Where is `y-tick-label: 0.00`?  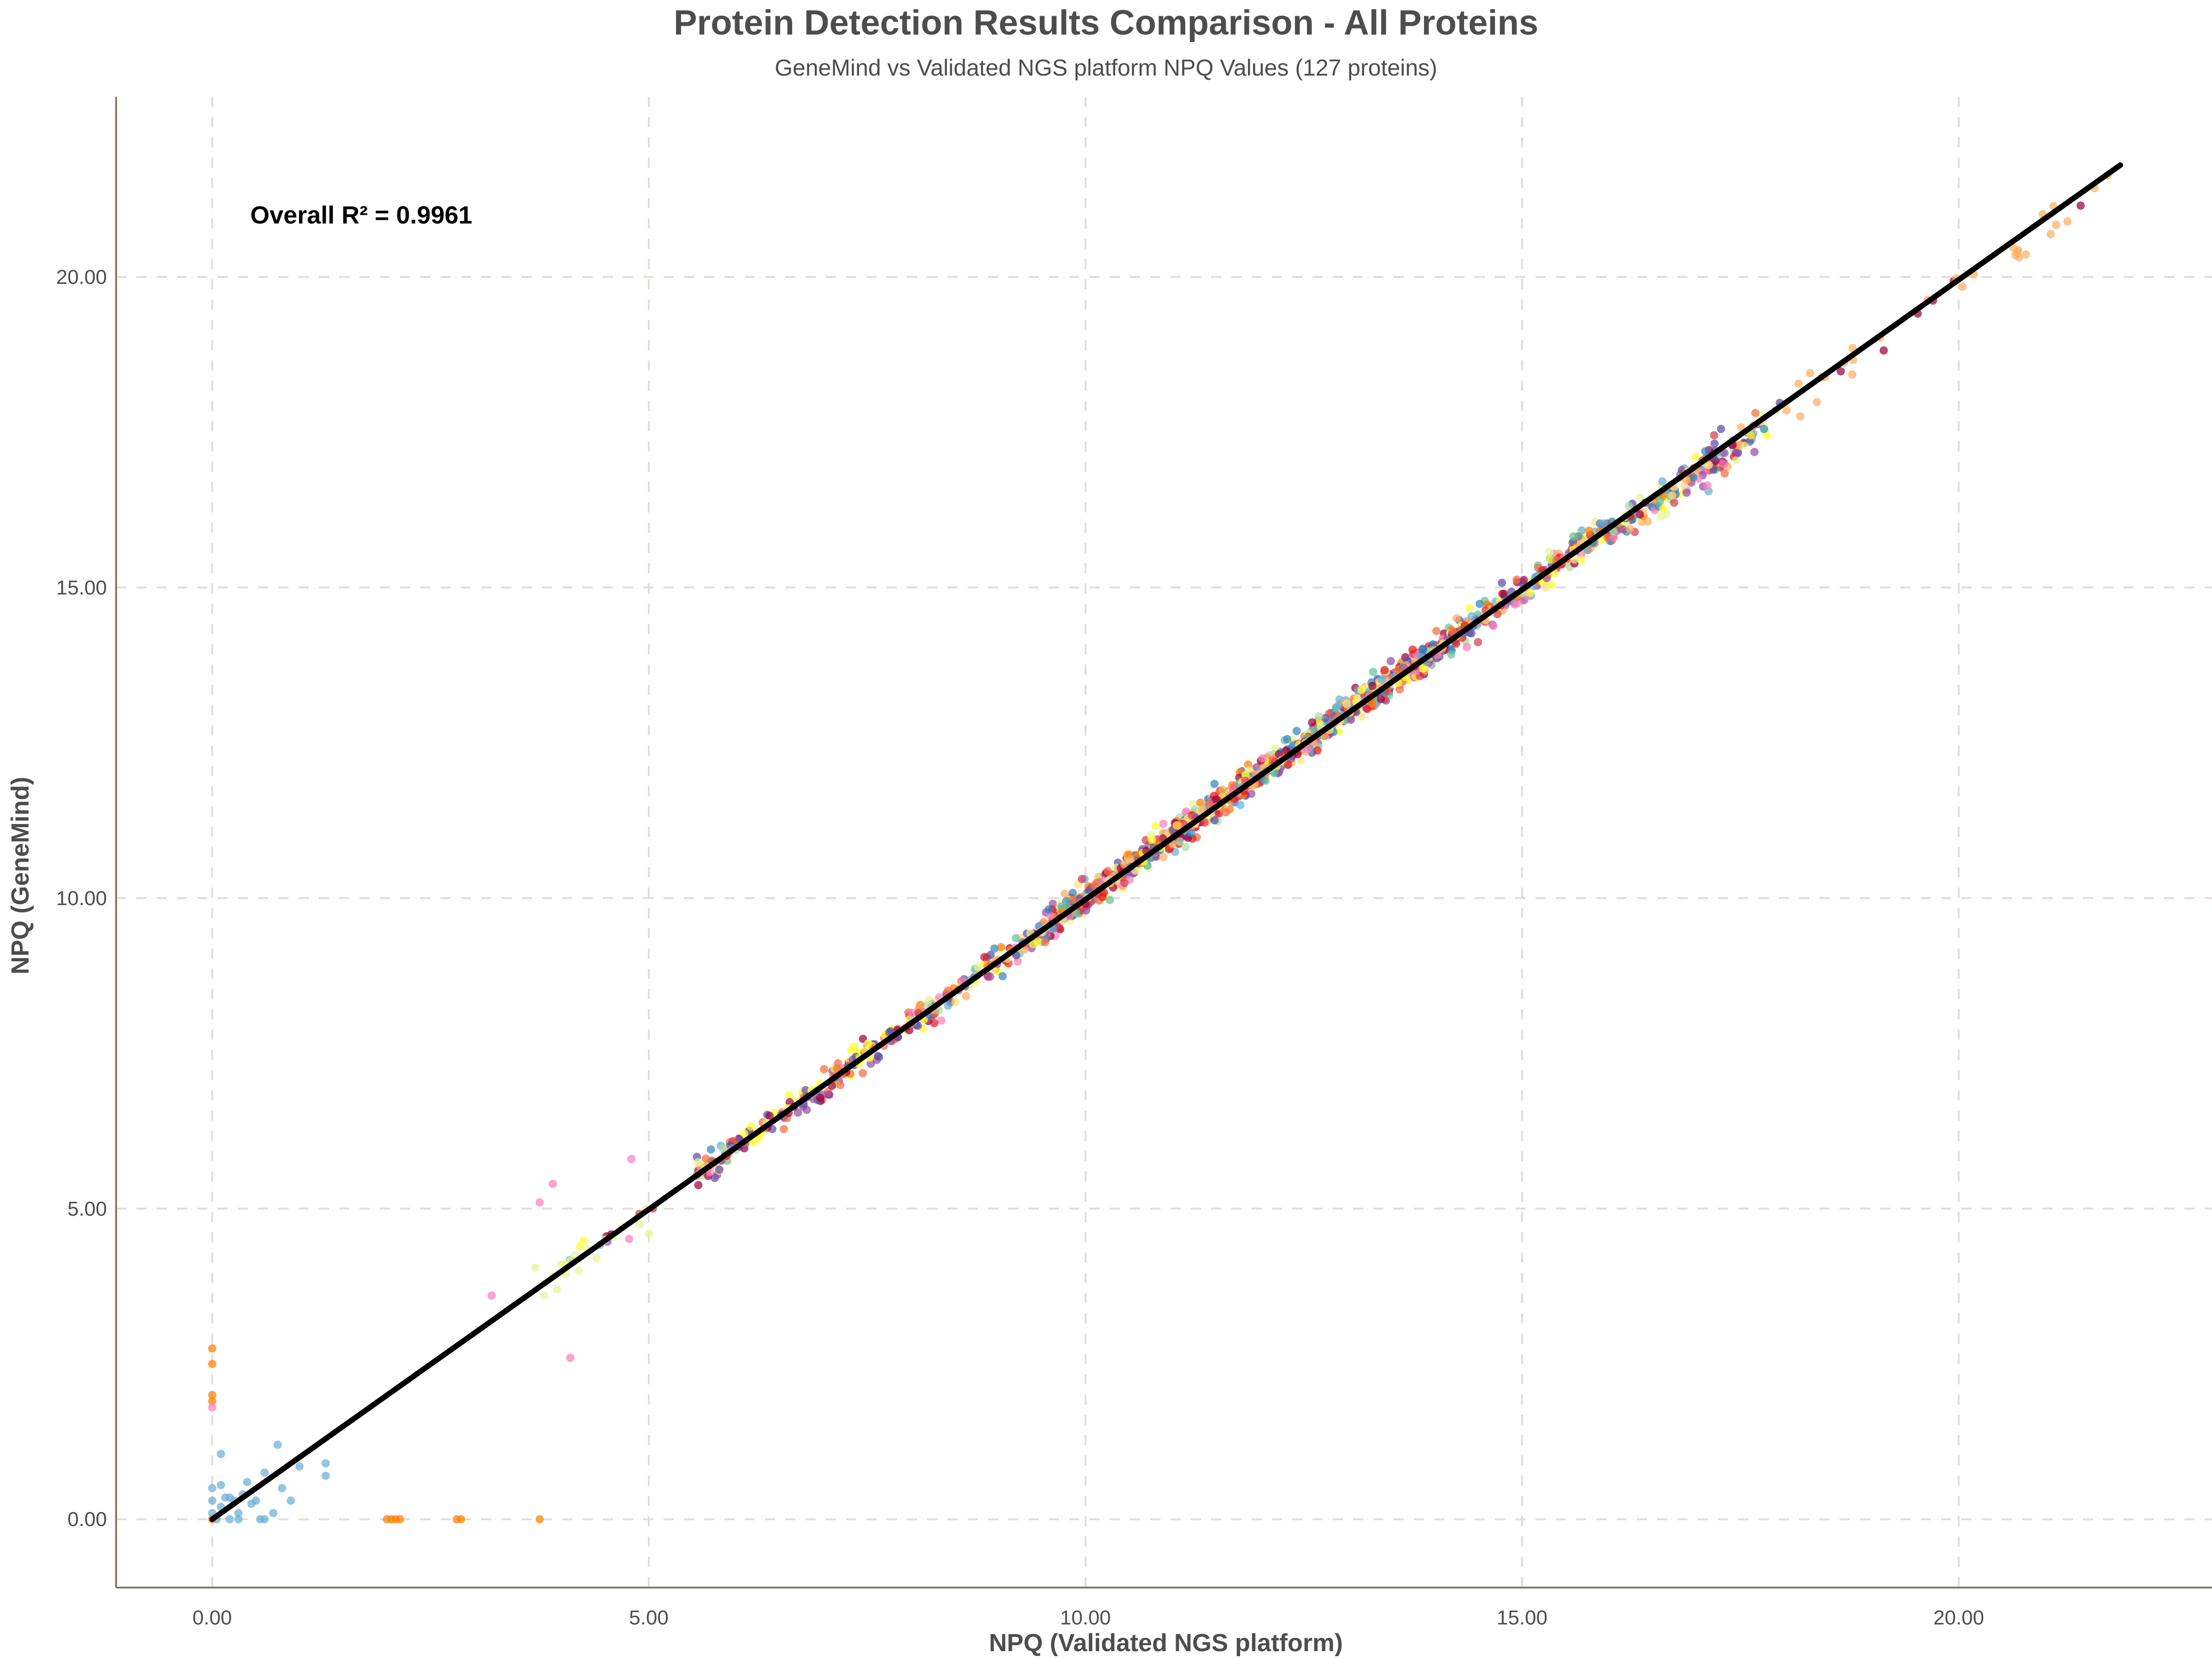 y-tick-label: 0.00 is located at coordinates (87, 1519).